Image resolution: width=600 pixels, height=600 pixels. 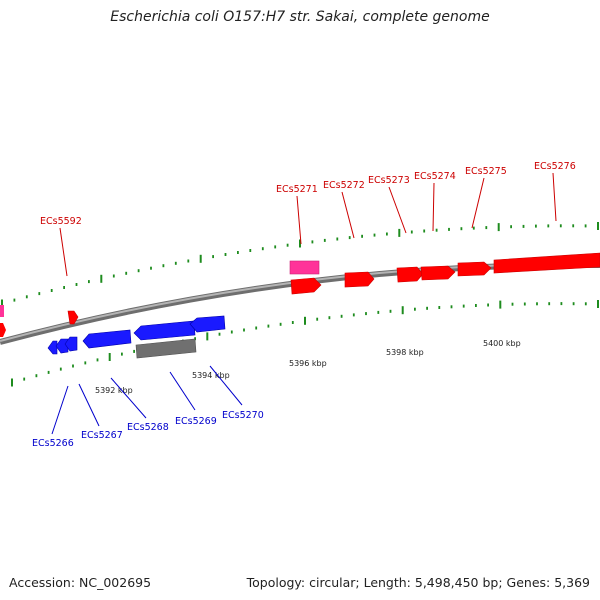 I want to click on gene-ecs5267-b, so click(x=71, y=344).